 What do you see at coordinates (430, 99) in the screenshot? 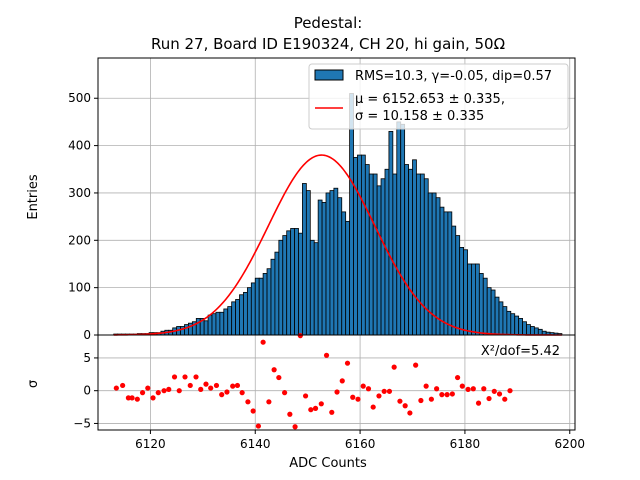
I see `legend-label-fit-mu: μ = 6152.653 ± 0.335,` at bounding box center [430, 99].